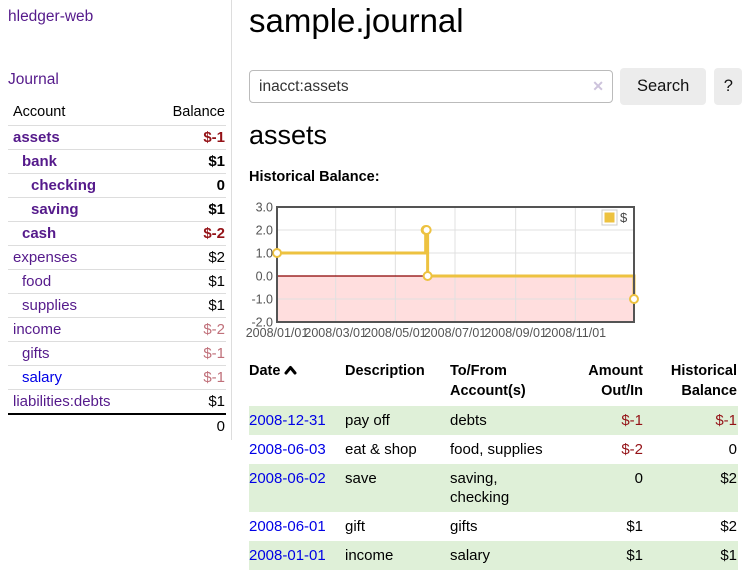 This screenshot has width=742, height=582. I want to click on account-row: assets $-1, so click(117, 137).